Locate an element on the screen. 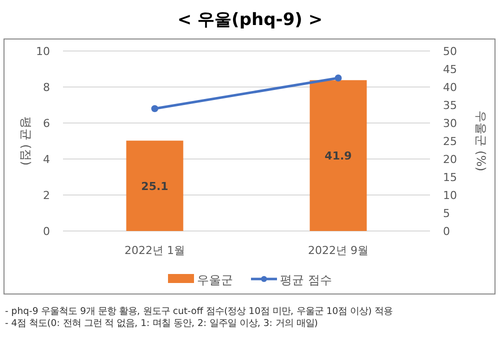 Image resolution: width=500 pixels, height=339 pixels. y2-tick-label: 20 is located at coordinates (450, 159).